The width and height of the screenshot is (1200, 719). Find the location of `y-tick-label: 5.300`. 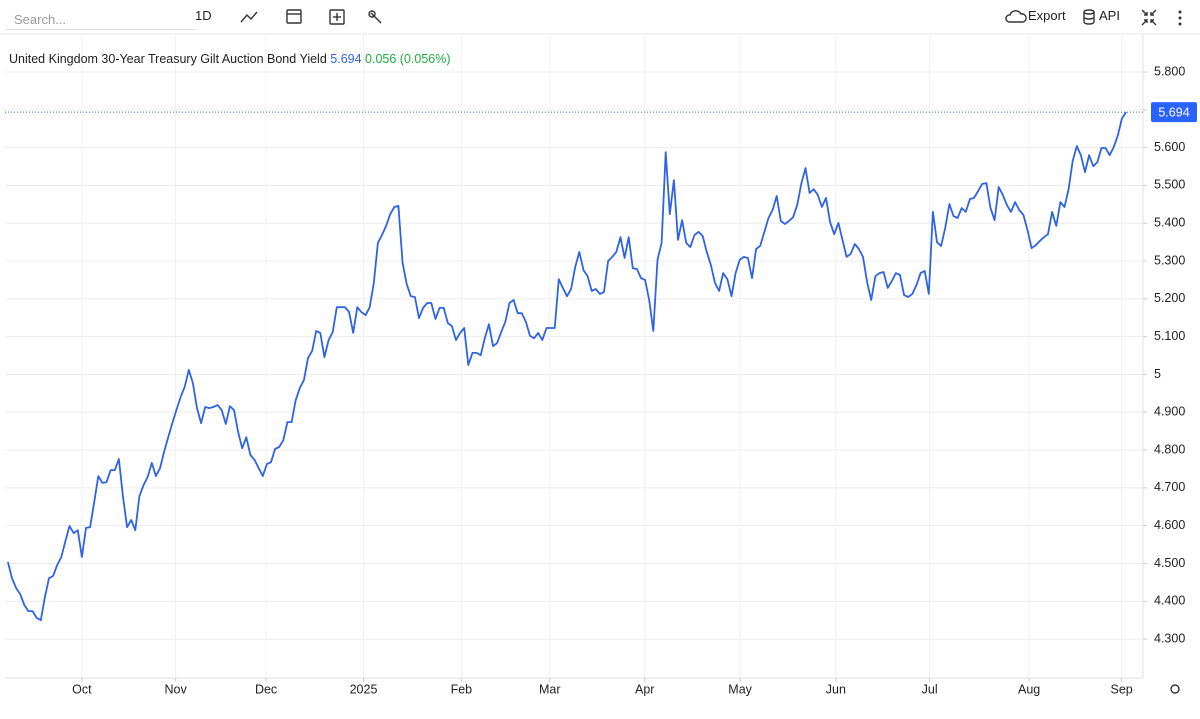

y-tick-label: 5.300 is located at coordinates (1169, 260).